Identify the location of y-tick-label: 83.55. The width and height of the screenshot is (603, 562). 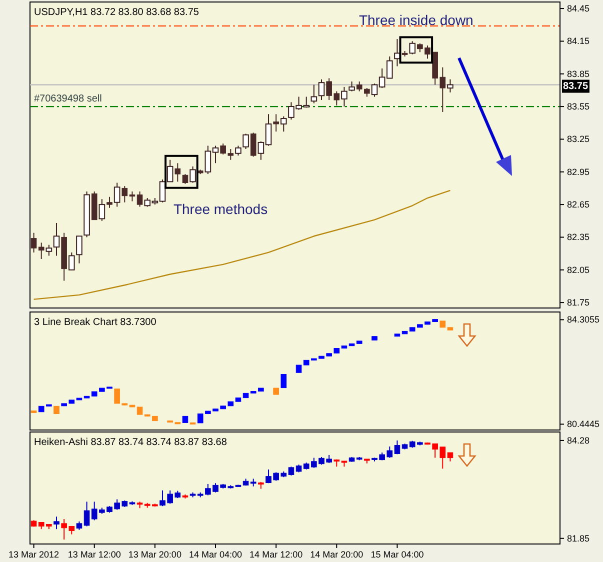
(578, 106).